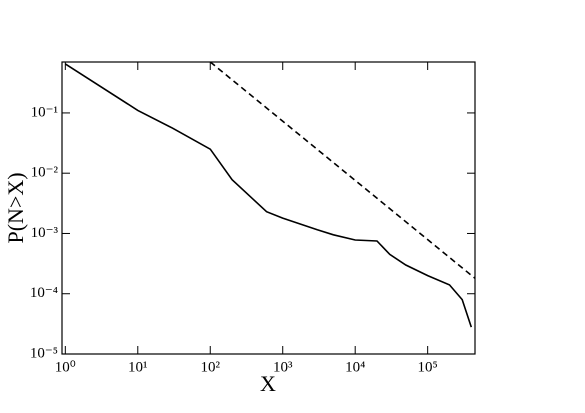 The height and width of the screenshot is (413, 585). Describe the element at coordinates (283, 367) in the screenshot. I see `x-tick-label: 10³` at that location.